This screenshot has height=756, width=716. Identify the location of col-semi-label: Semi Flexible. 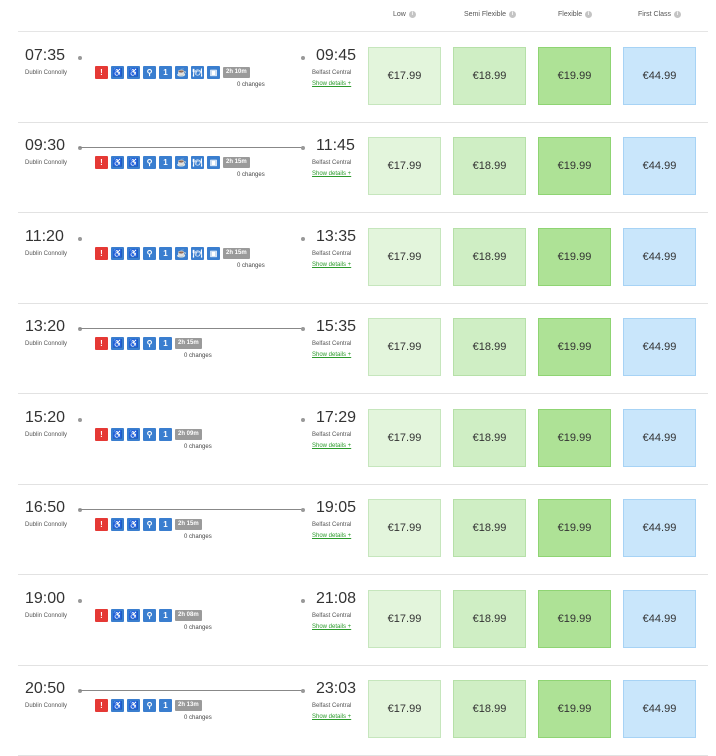
(485, 14).